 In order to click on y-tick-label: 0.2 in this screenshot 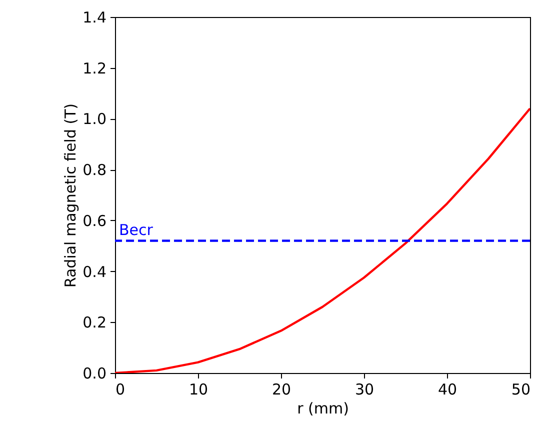, I will do `click(94, 323)`.